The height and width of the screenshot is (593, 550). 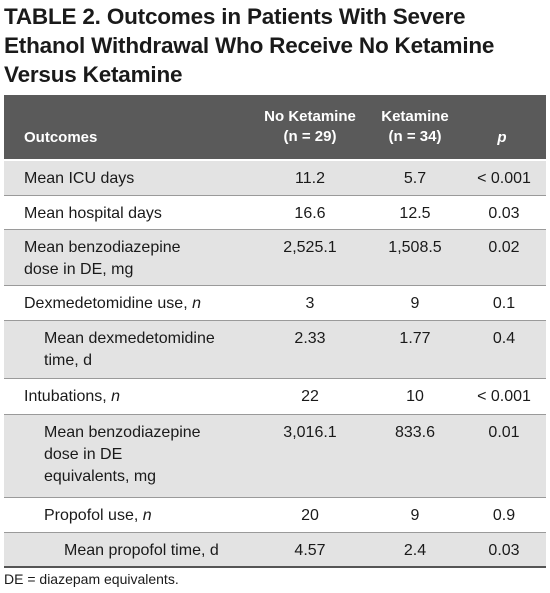 I want to click on row-ketamine-value: 1.77, so click(x=415, y=338).